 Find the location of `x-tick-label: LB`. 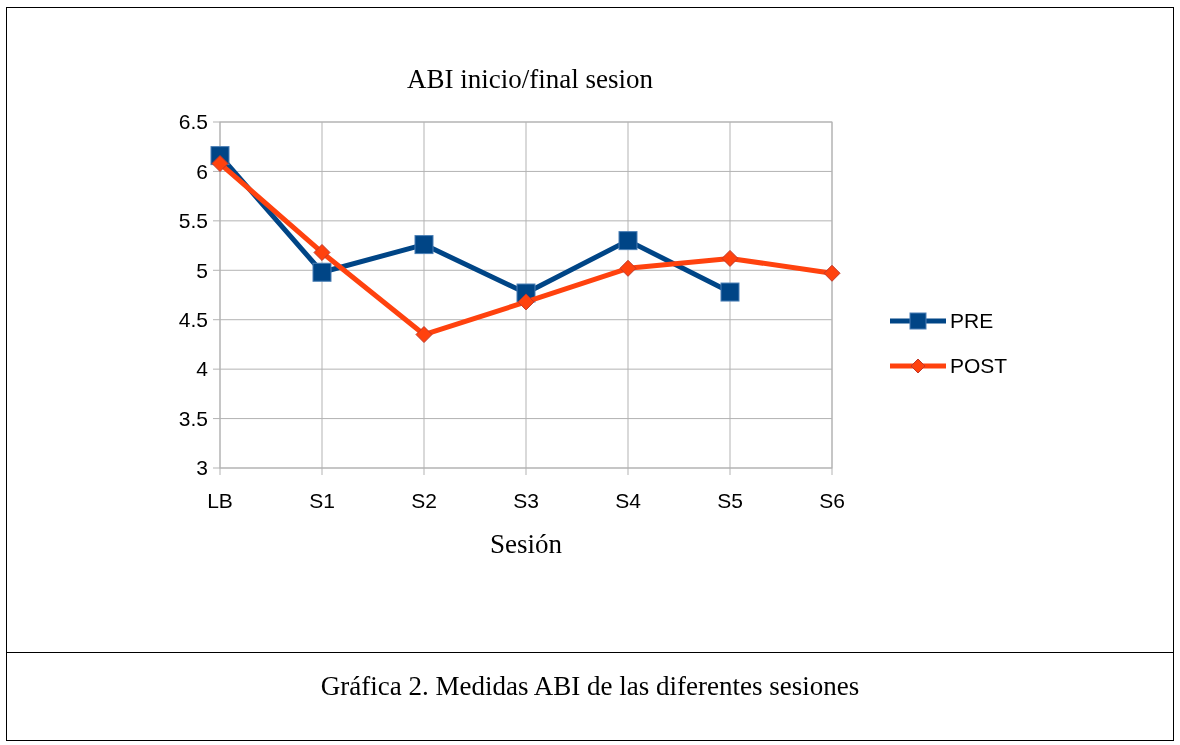

x-tick-label: LB is located at coordinates (220, 500).